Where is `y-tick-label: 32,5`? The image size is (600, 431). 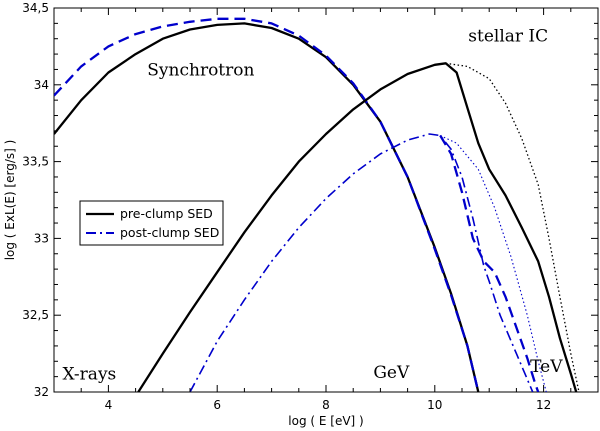
y-tick-label: 32,5 is located at coordinates (35, 315).